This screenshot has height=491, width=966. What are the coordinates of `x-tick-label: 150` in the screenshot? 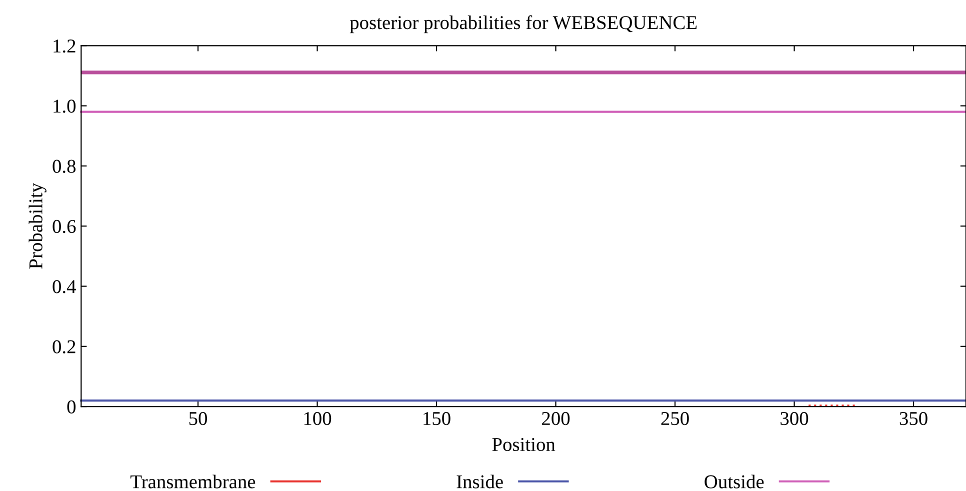 It's located at (437, 419).